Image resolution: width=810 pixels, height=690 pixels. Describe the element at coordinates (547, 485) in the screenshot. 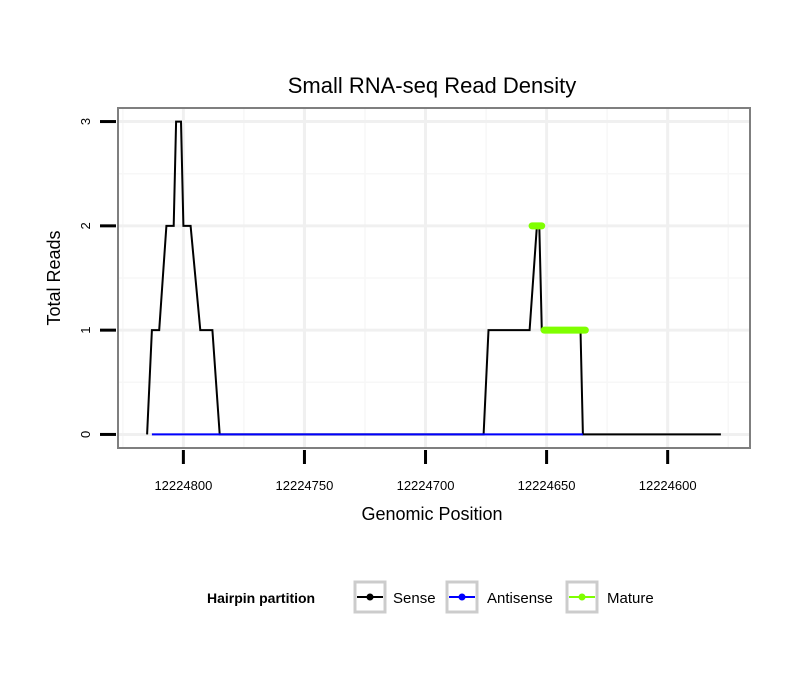

I see `x-tick-label-3: 12224650` at that location.